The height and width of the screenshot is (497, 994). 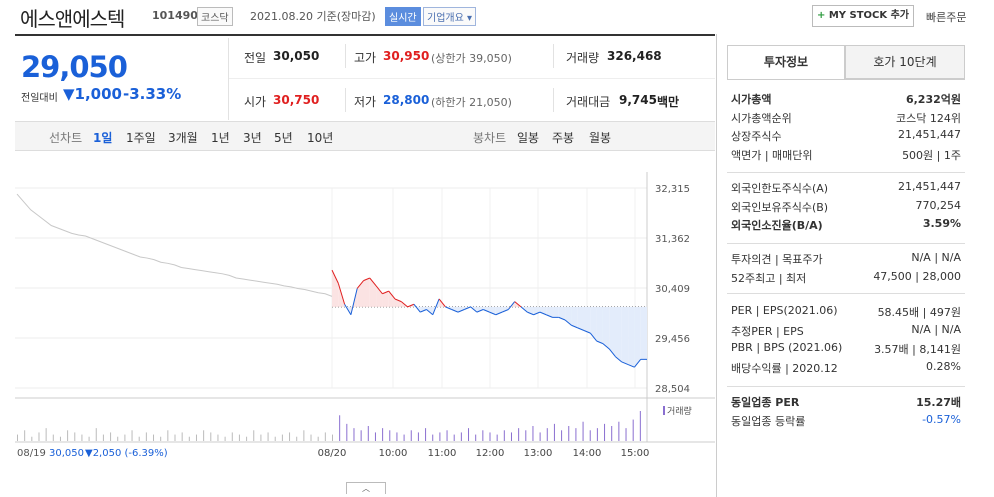 What do you see at coordinates (600, 138) in the screenshot?
I see `candle-monthly: 월봉` at bounding box center [600, 138].